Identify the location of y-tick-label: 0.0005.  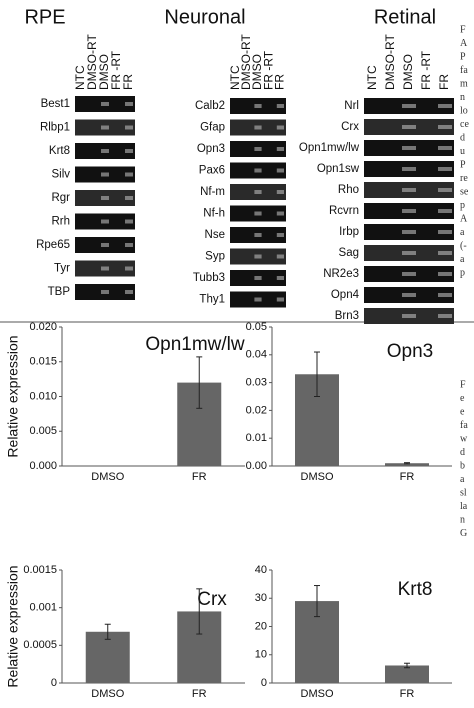
(40, 645).